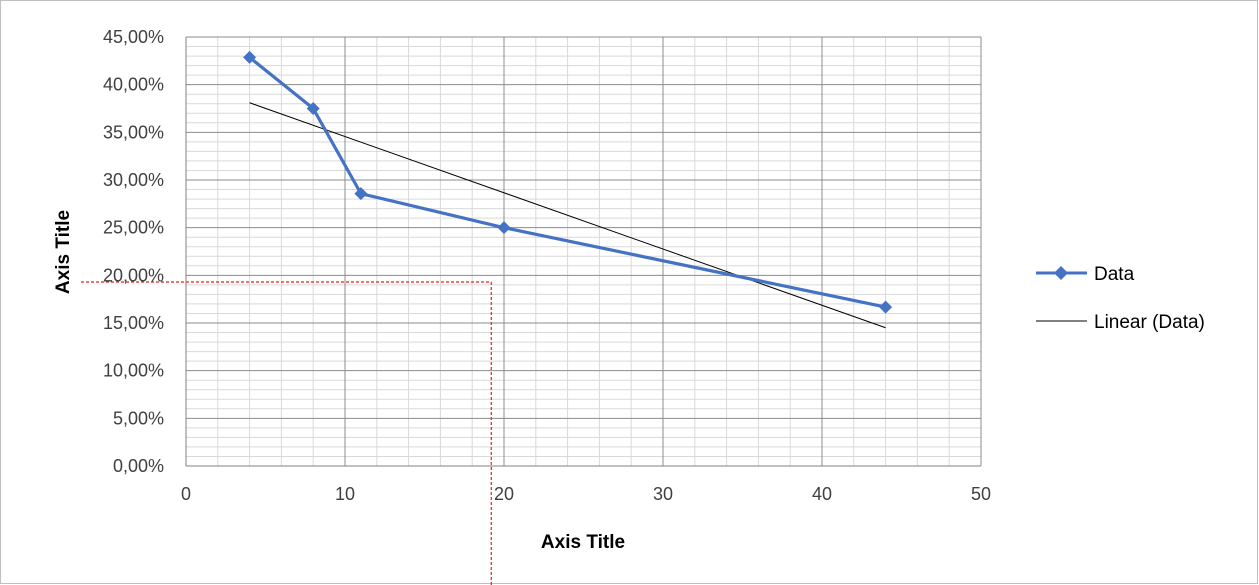 This screenshot has width=1259, height=585. I want to click on legend-label-data: Data, so click(1114, 274).